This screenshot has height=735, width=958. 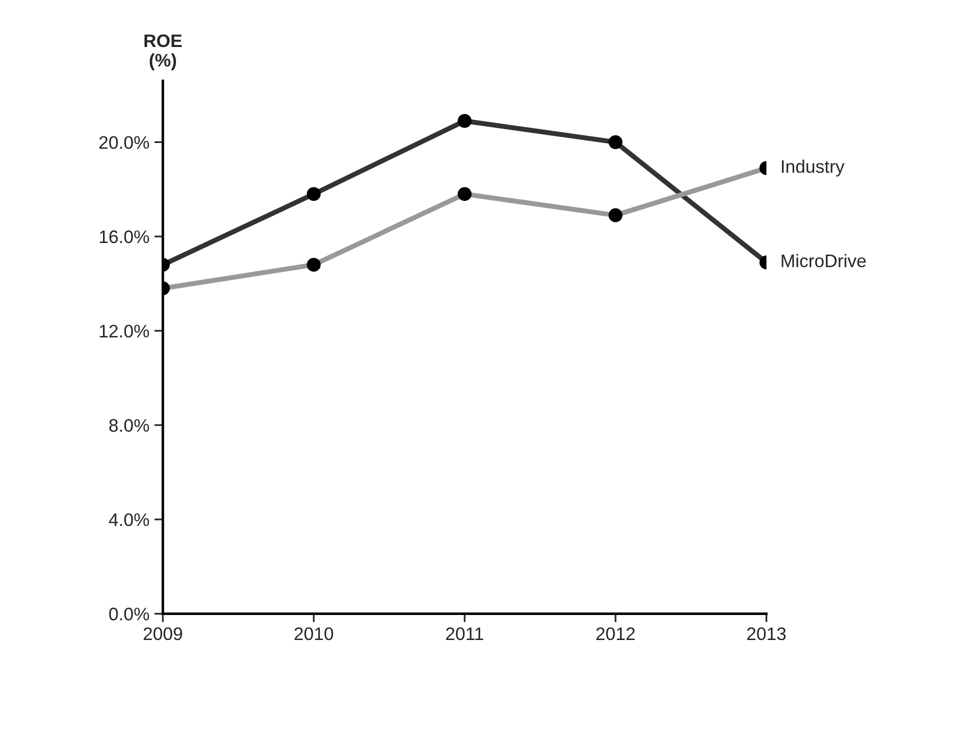 What do you see at coordinates (125, 237) in the screenshot?
I see `y-tick-label: 16.0%` at bounding box center [125, 237].